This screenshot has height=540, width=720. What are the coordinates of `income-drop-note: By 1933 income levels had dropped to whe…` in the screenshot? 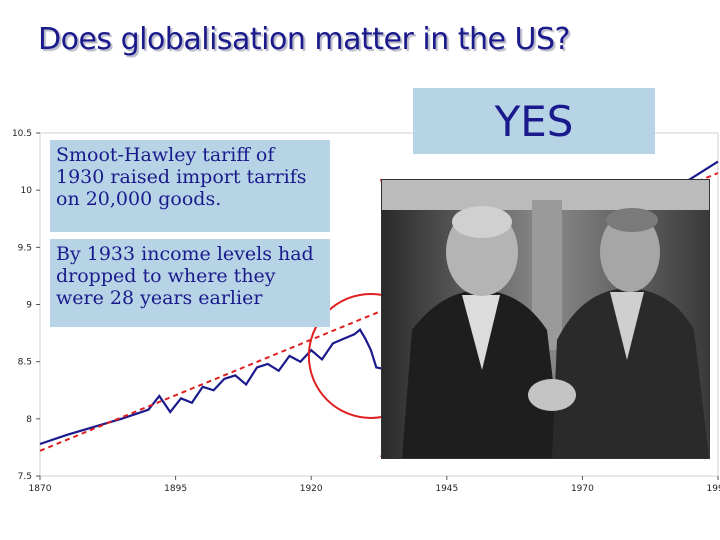 It's located at (190, 283).